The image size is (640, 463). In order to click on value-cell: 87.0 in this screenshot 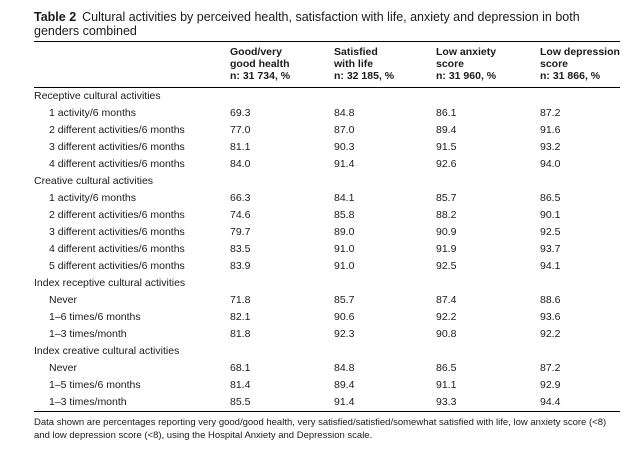, I will do `click(344, 130)`.